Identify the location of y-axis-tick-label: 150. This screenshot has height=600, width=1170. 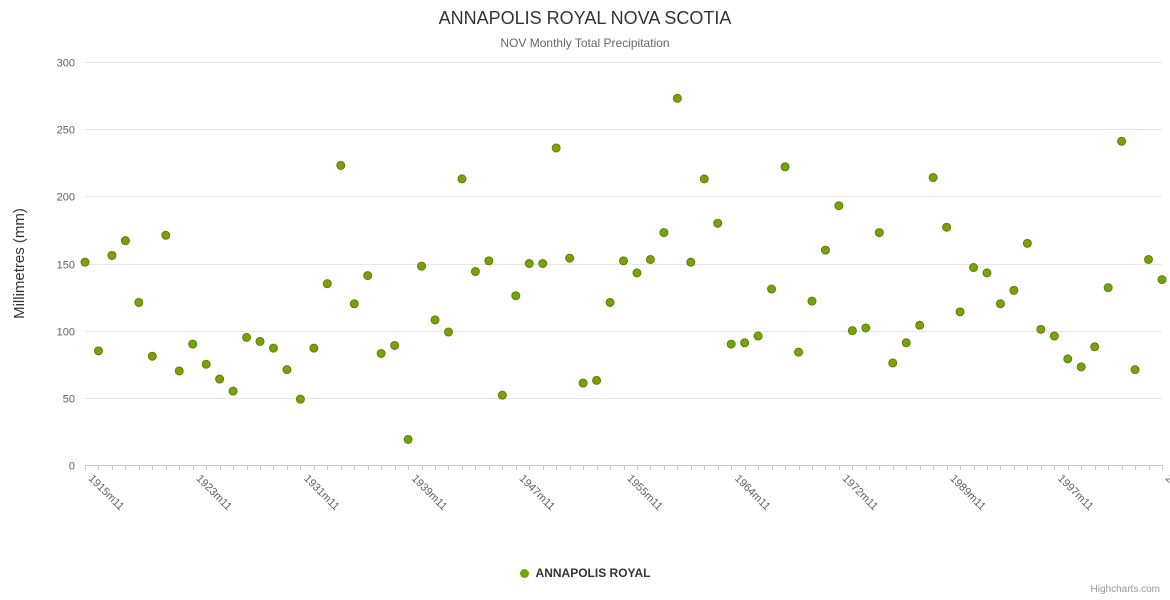
(66, 266).